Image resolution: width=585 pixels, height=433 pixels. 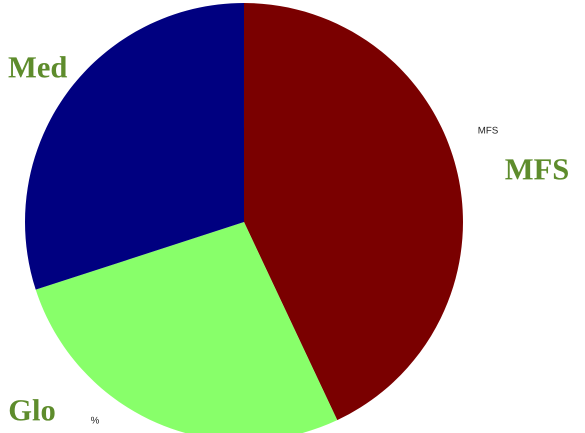 What do you see at coordinates (38, 67) in the screenshot?
I see `slice-label: Med` at bounding box center [38, 67].